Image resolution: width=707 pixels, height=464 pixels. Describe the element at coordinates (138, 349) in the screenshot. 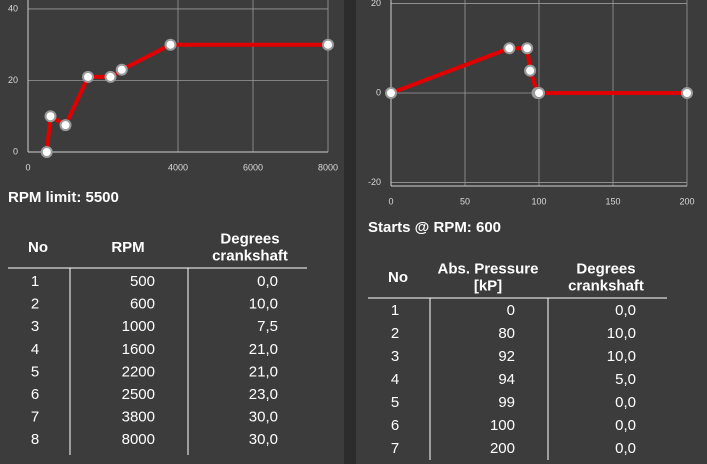

I see `table-cell: 1600` at that location.